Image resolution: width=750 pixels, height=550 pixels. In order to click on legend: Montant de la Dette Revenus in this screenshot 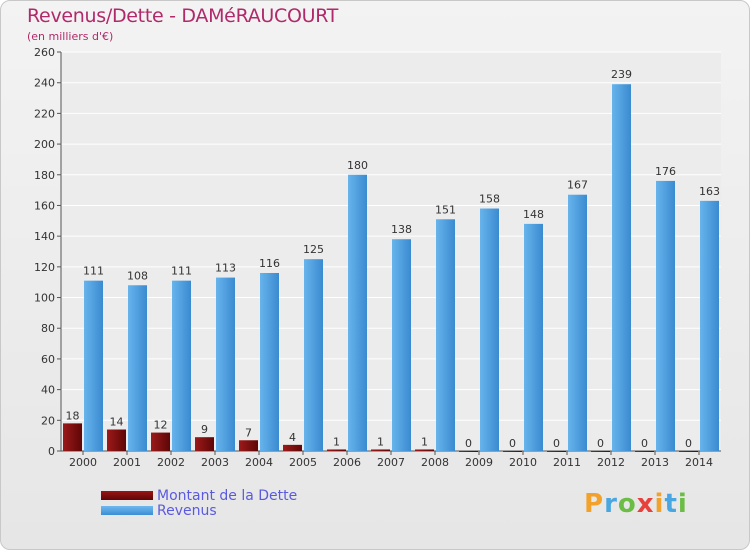, I will do `click(199, 503)`.